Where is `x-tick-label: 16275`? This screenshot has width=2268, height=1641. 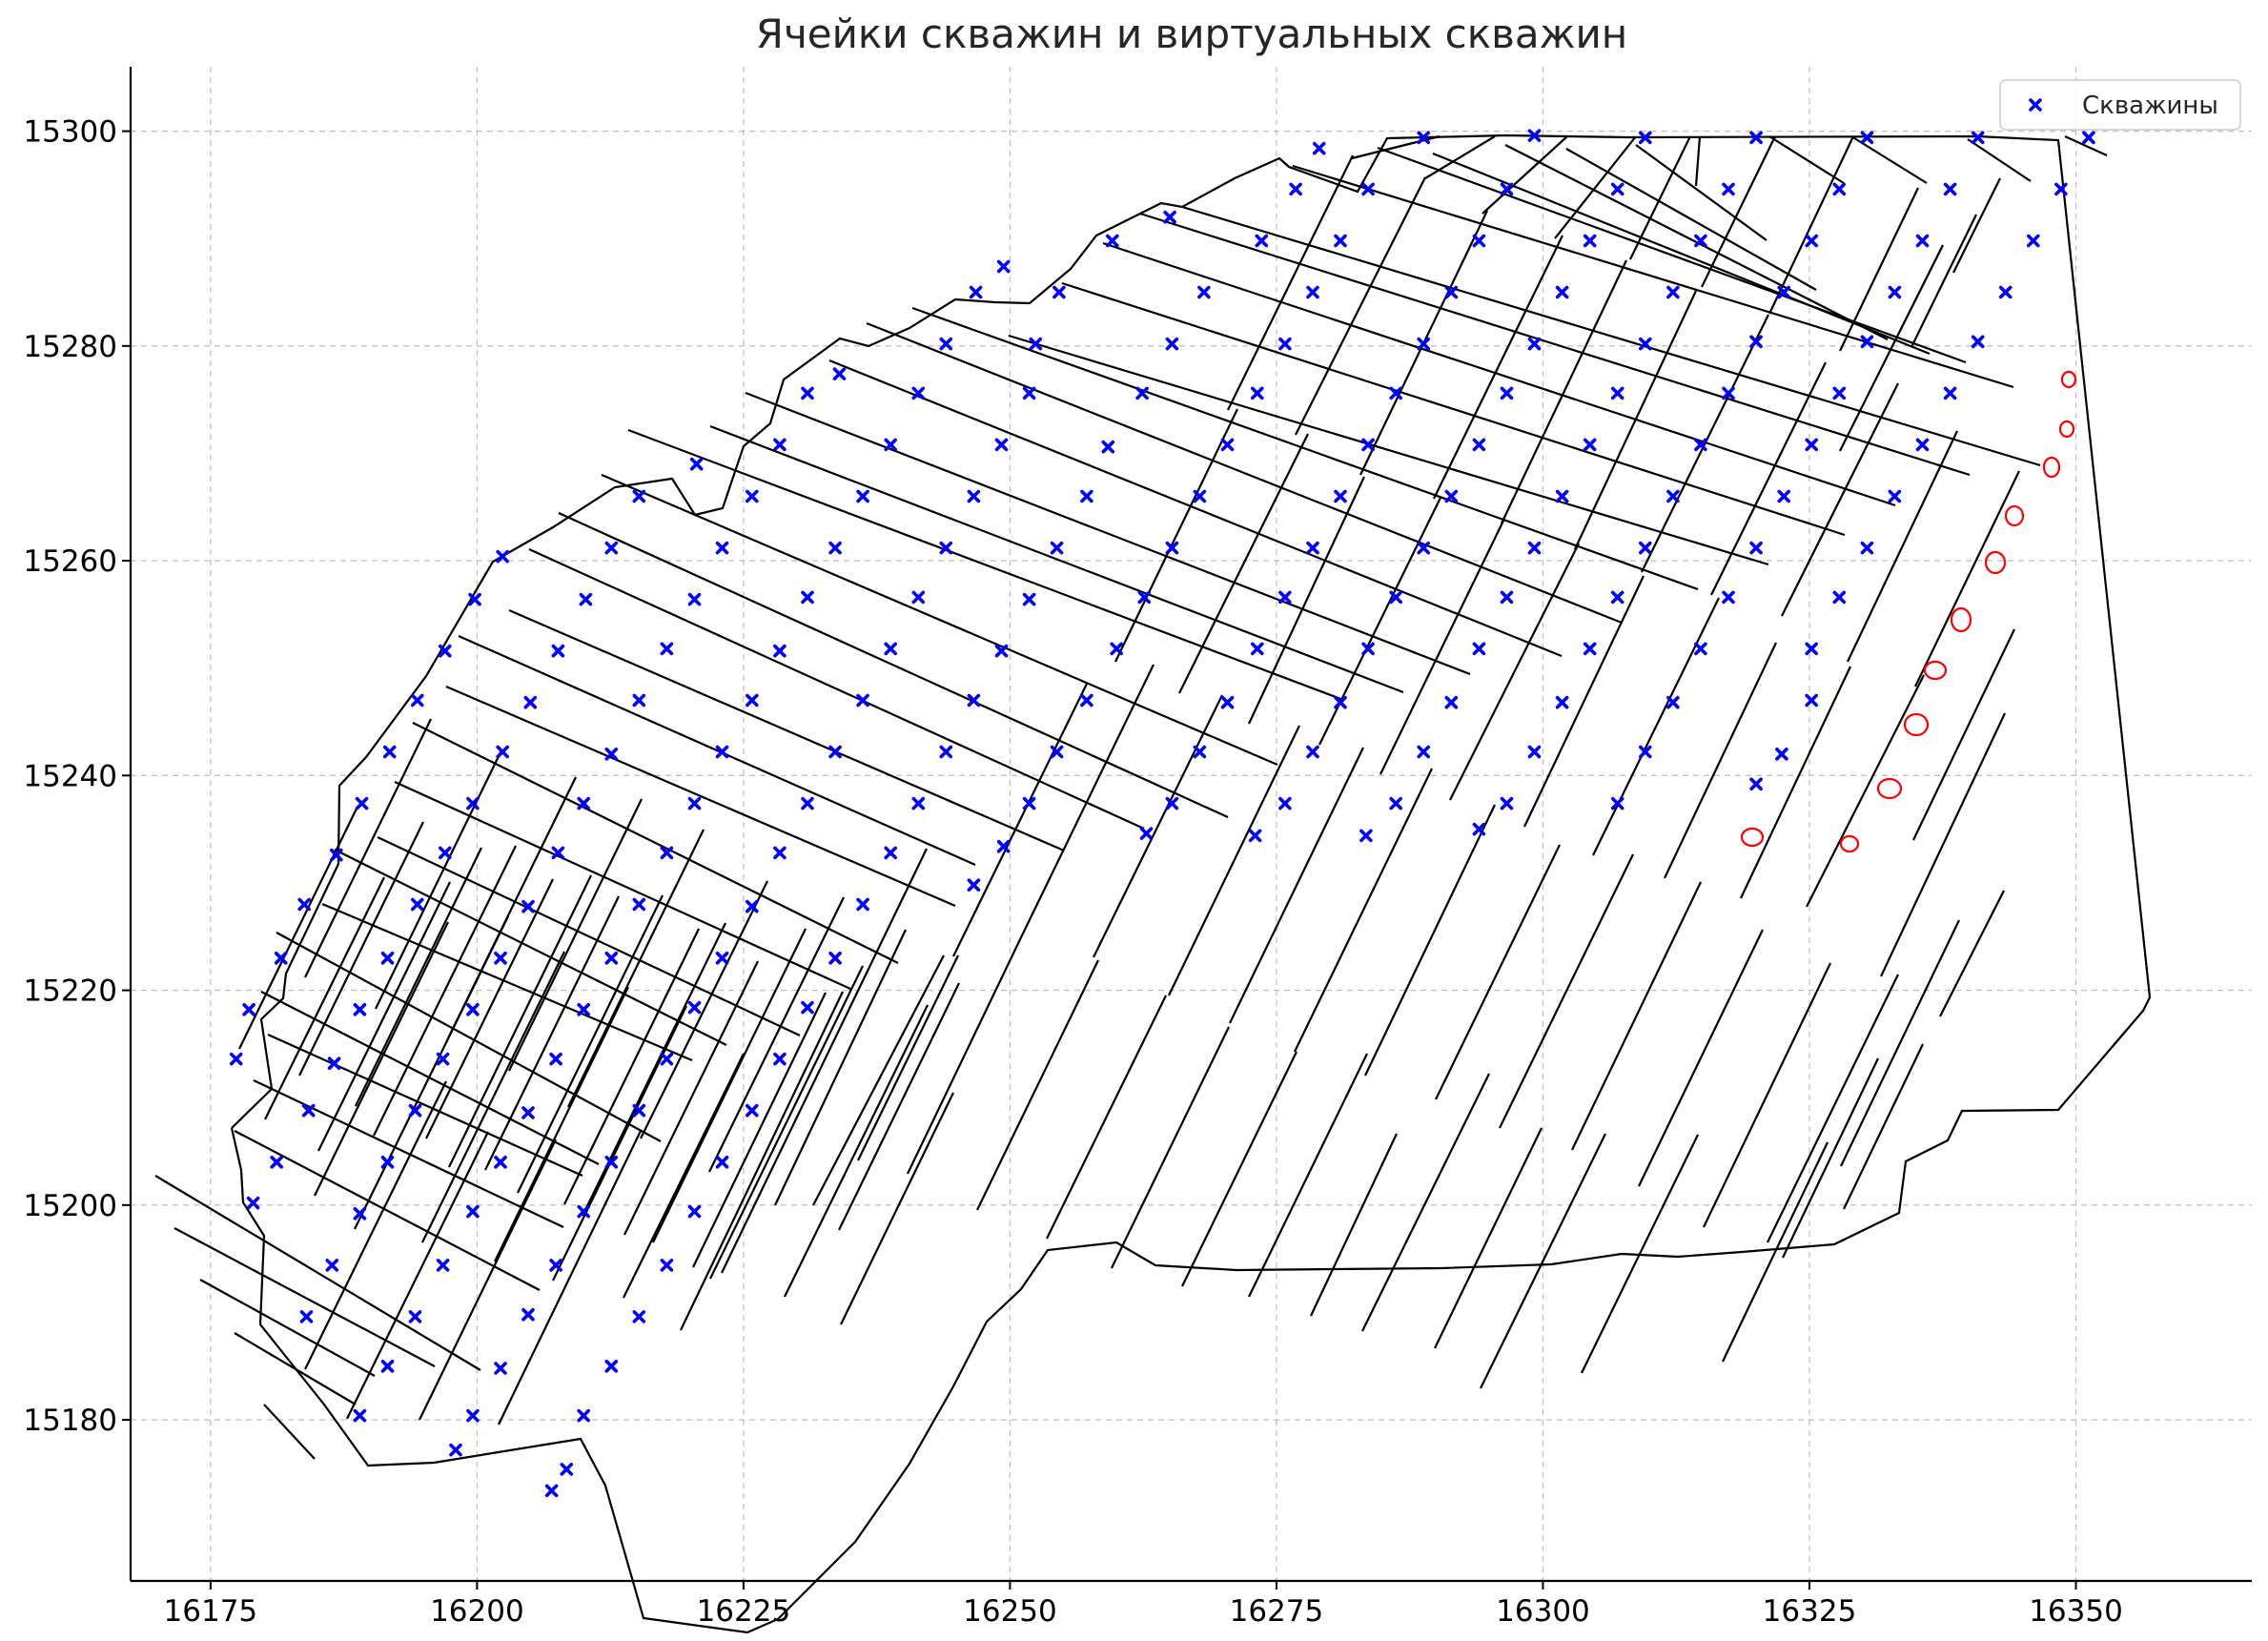 x-tick-label: 16275 is located at coordinates (1277, 1611).